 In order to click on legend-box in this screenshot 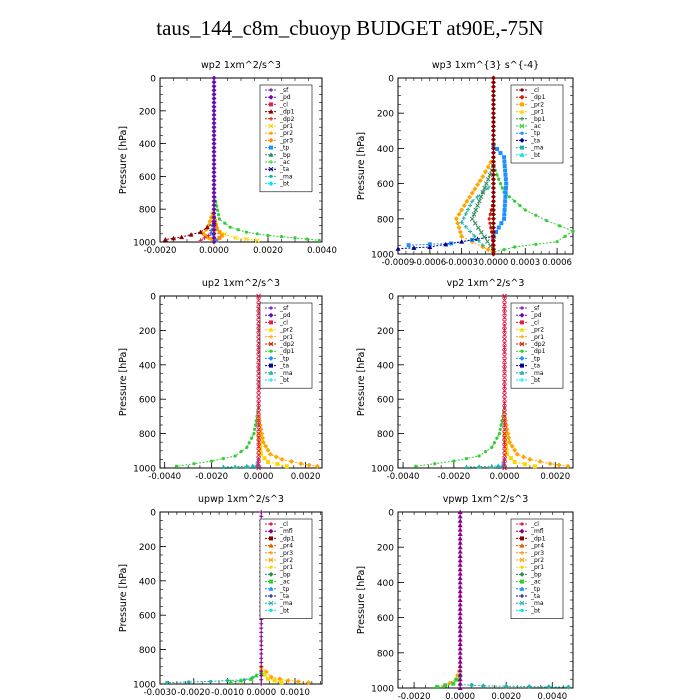, I will do `click(537, 345)`.